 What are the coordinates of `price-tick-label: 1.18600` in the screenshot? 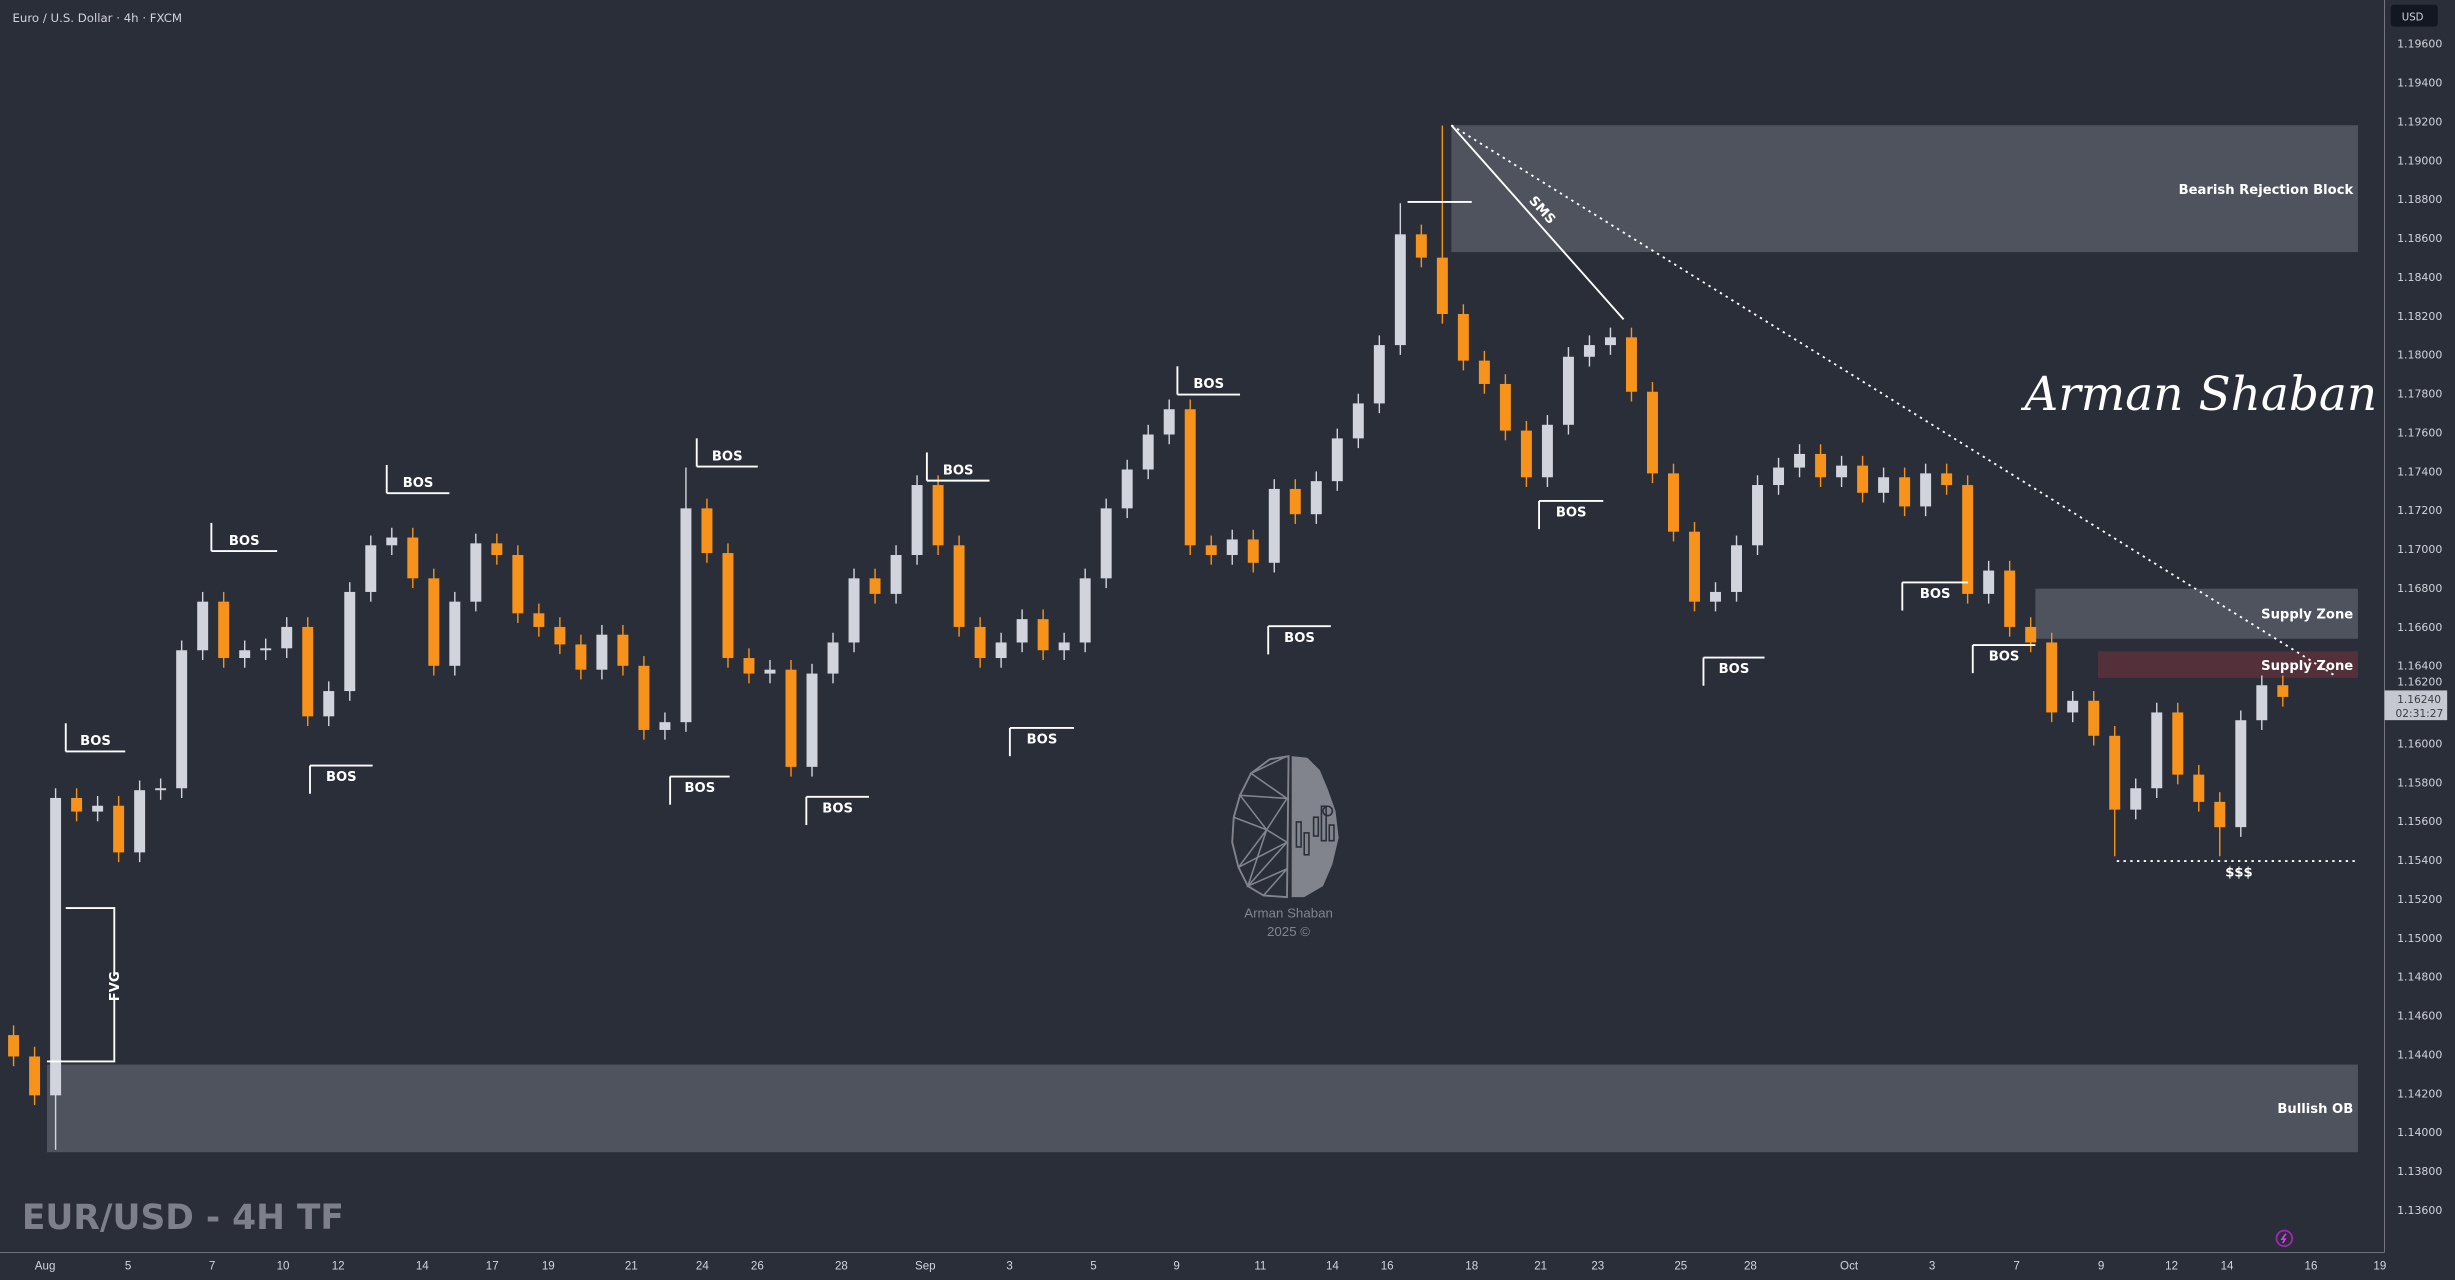 It's located at (2419, 238).